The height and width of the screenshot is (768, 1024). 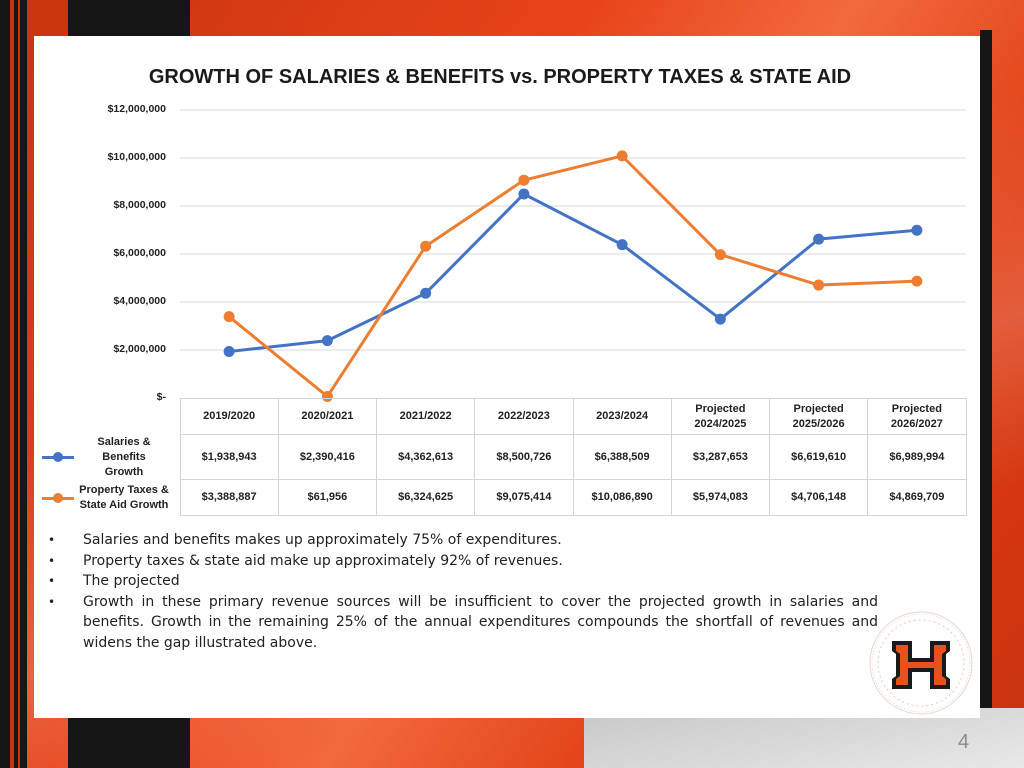 What do you see at coordinates (720, 457) in the screenshot?
I see `value-cell: $3,287,653` at bounding box center [720, 457].